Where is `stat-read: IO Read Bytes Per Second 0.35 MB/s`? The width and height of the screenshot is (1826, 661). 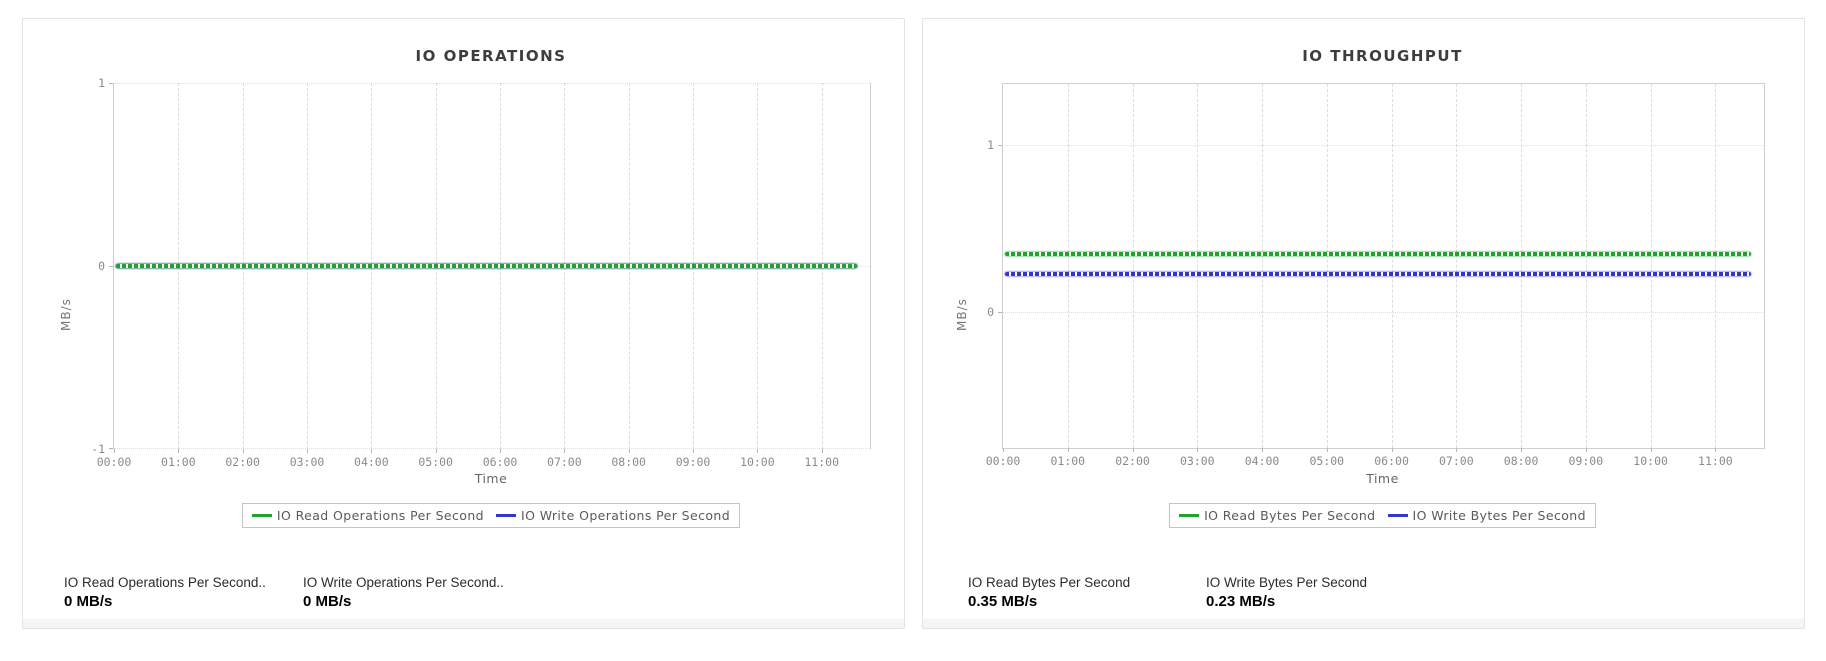 stat-read: IO Read Bytes Per Second 0.35 MB/s is located at coordinates (1085, 592).